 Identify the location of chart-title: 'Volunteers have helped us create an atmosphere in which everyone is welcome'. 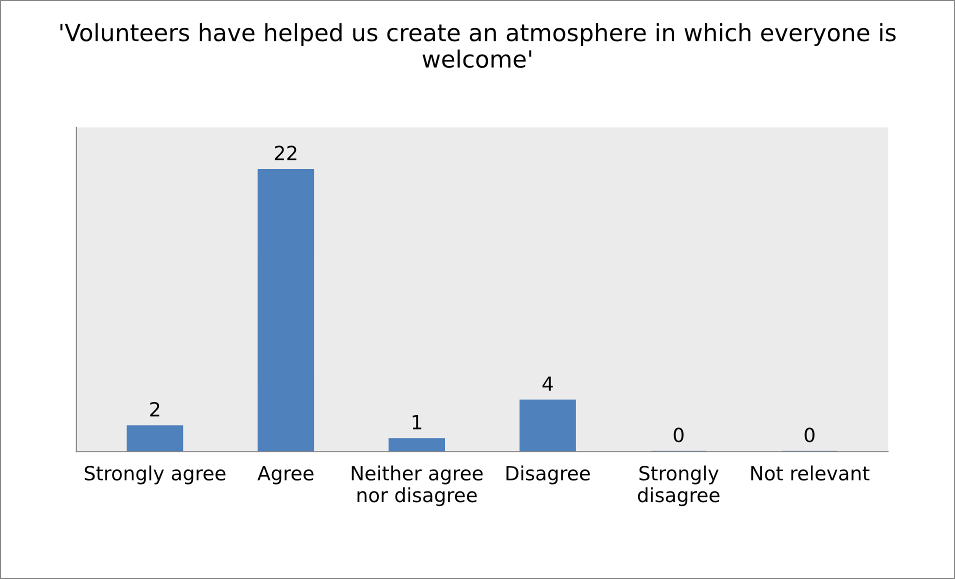
(478, 45).